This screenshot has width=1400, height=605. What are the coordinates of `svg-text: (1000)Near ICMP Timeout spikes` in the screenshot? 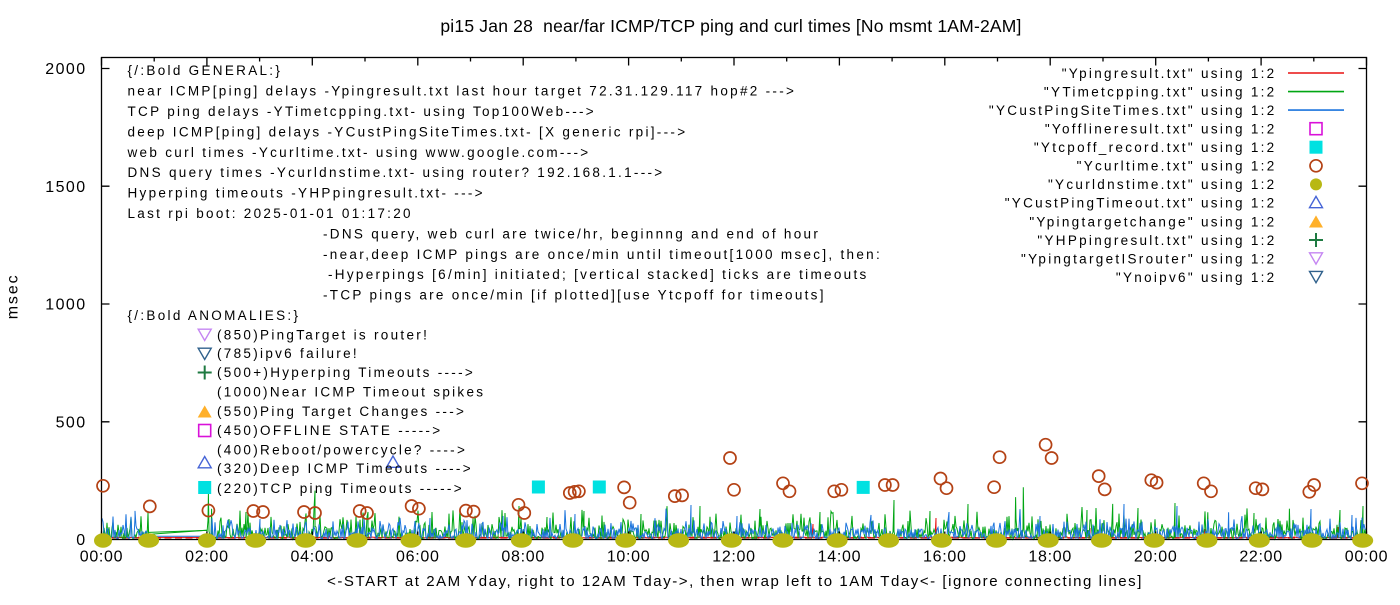 It's located at (351, 392).